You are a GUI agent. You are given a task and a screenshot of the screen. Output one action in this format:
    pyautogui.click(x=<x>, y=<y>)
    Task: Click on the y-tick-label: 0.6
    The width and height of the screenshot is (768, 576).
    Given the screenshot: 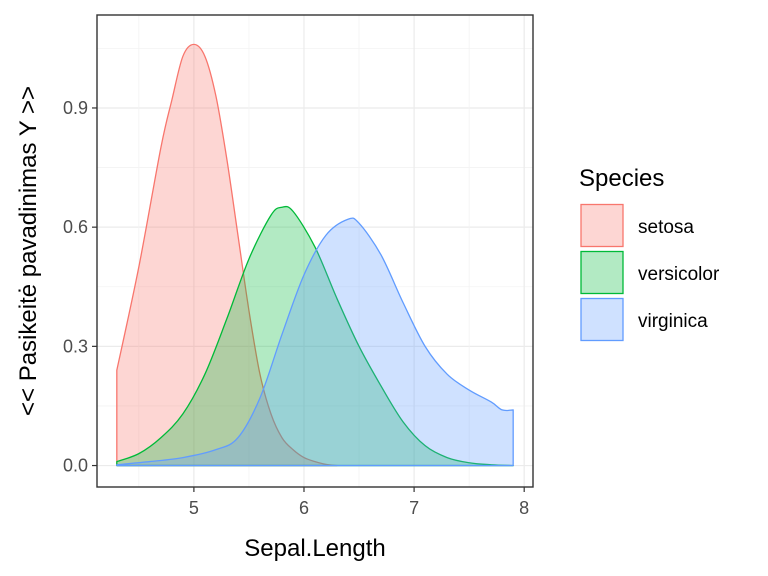 What is the action you would take?
    pyautogui.click(x=75, y=227)
    